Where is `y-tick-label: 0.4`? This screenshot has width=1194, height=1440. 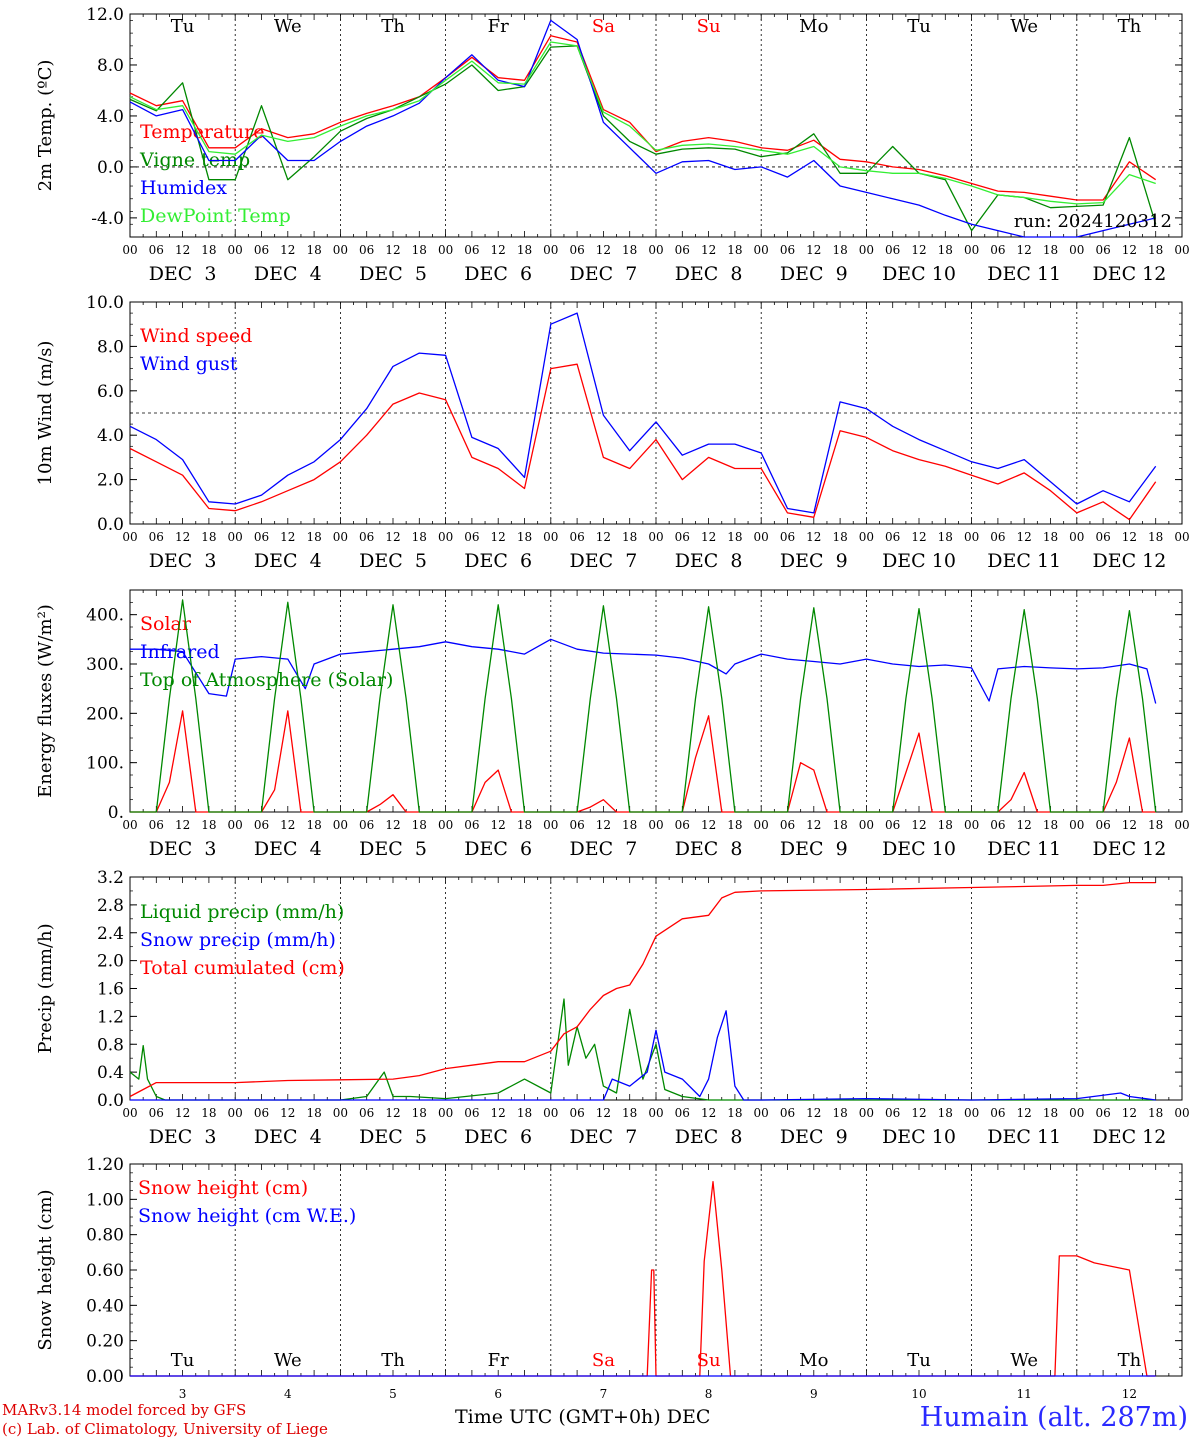
y-tick-label: 0.4 is located at coordinates (110, 1073).